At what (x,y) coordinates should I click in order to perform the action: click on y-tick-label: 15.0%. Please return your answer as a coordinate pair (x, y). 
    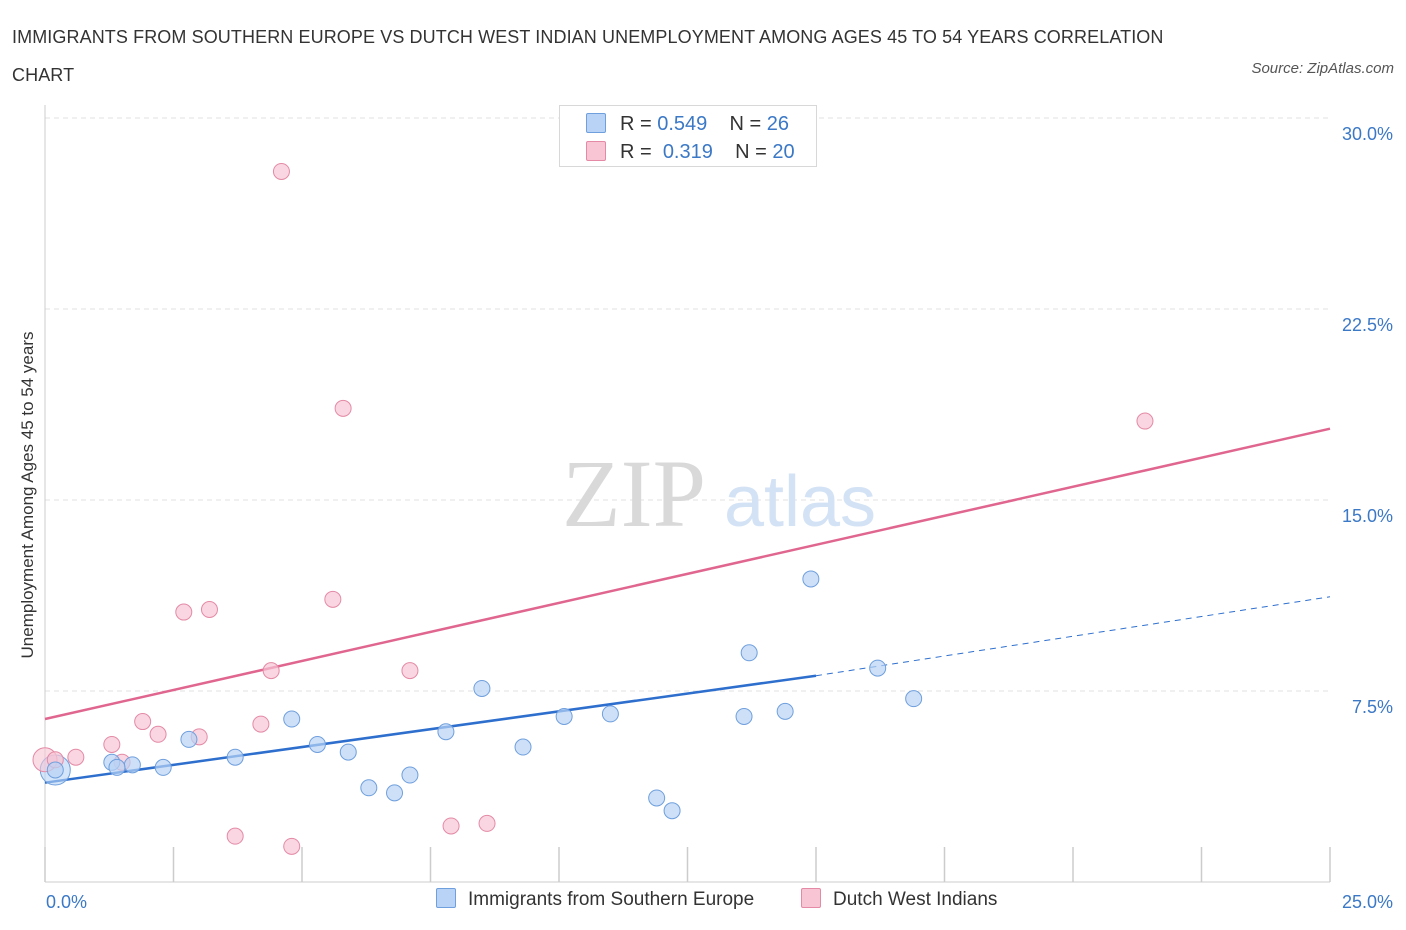
    Looking at the image, I should click on (1367, 516).